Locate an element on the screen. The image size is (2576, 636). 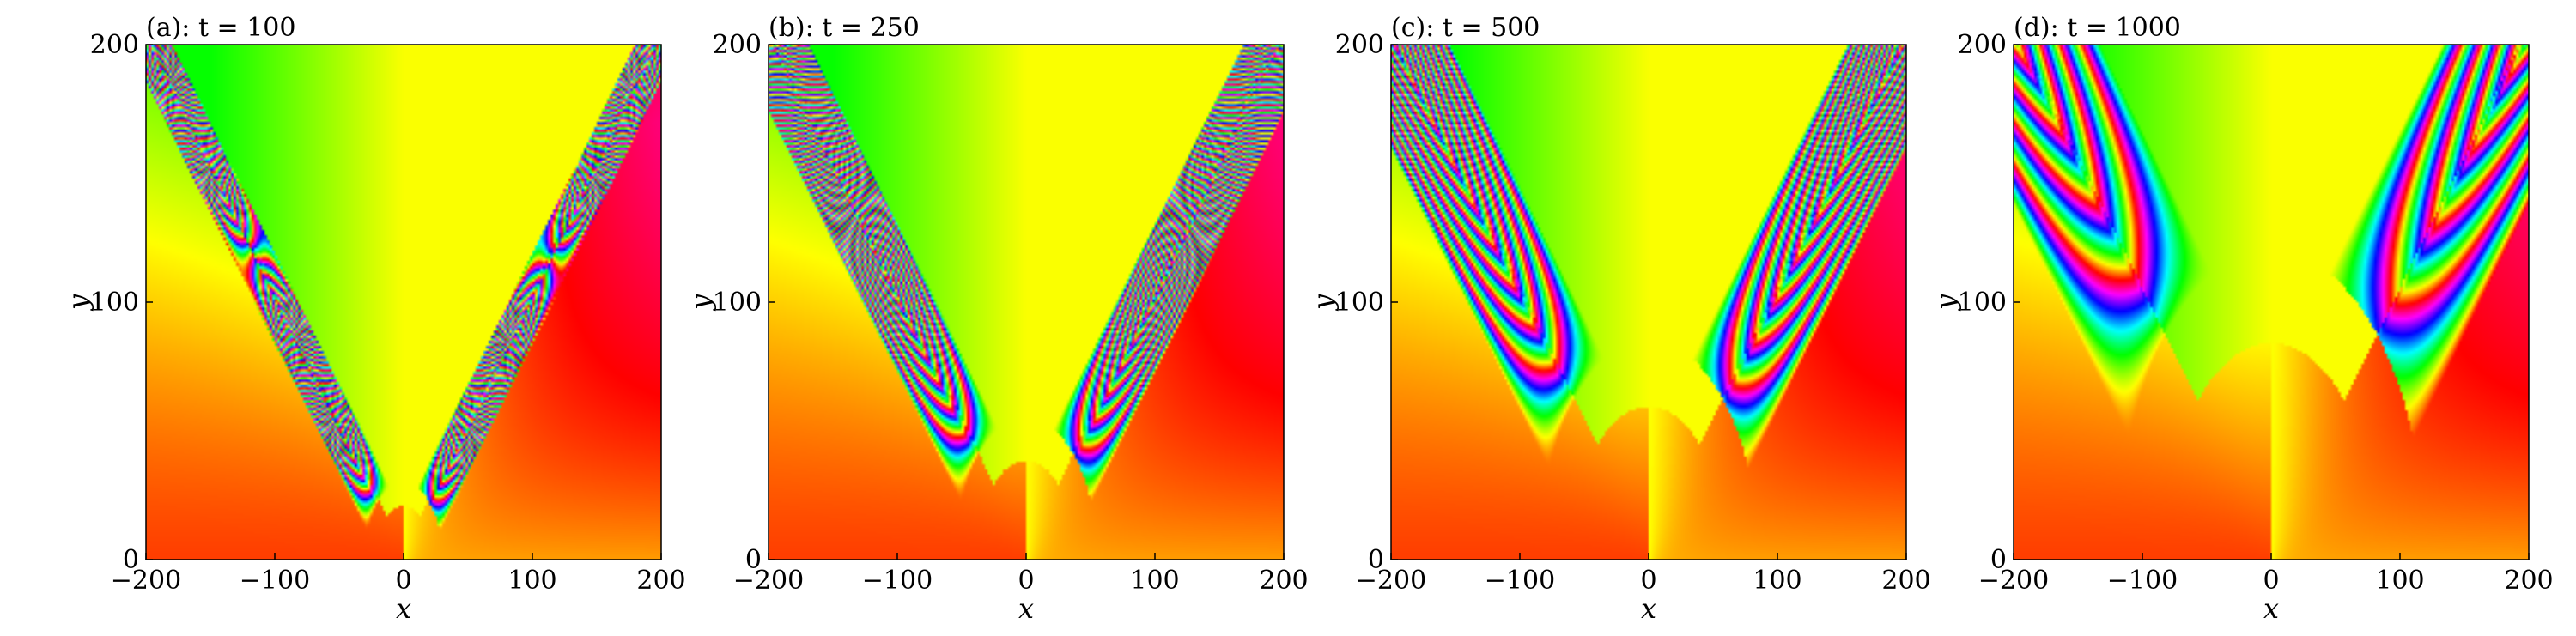
panel-title: (c): t = 500 is located at coordinates (1466, 28).